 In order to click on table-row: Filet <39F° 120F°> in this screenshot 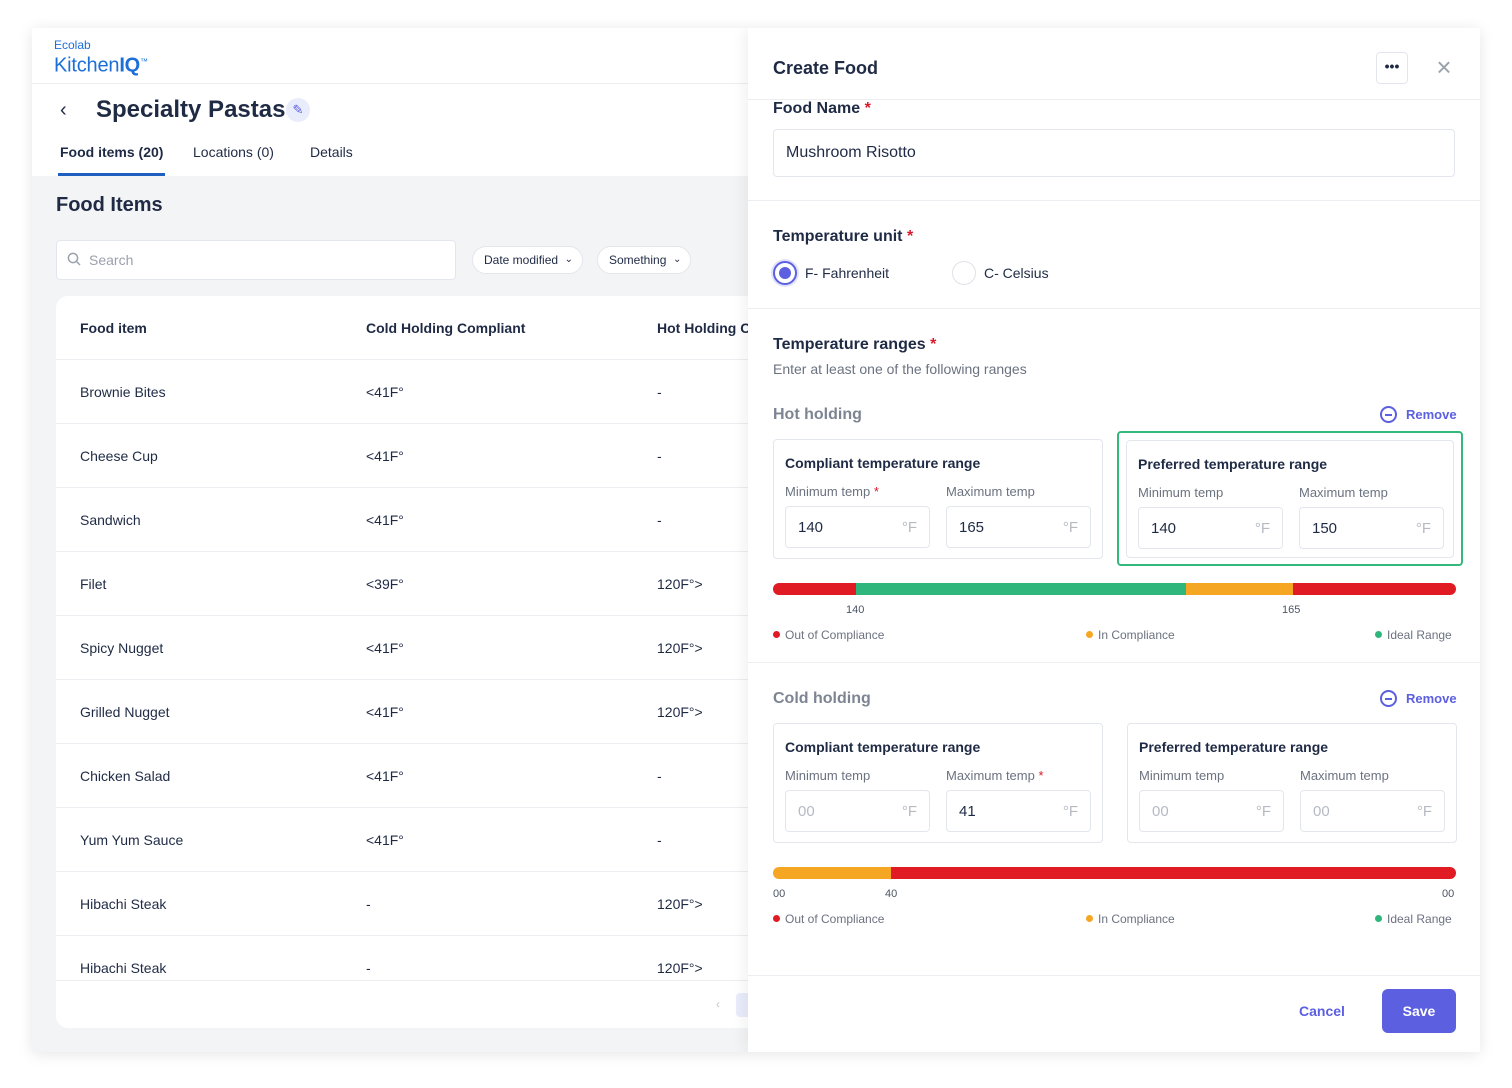, I will do `click(426, 583)`.